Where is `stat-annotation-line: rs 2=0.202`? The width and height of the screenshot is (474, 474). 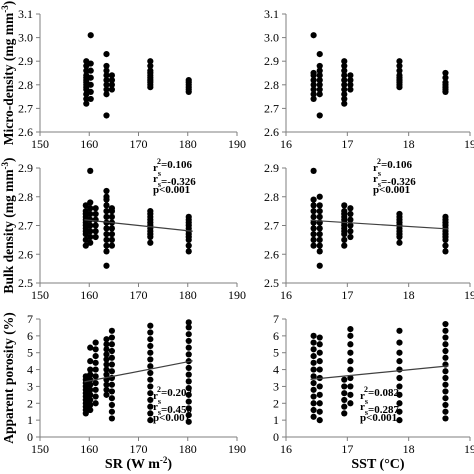
stat-annotation-line: rs 2=0.202 is located at coordinates (173, 395).